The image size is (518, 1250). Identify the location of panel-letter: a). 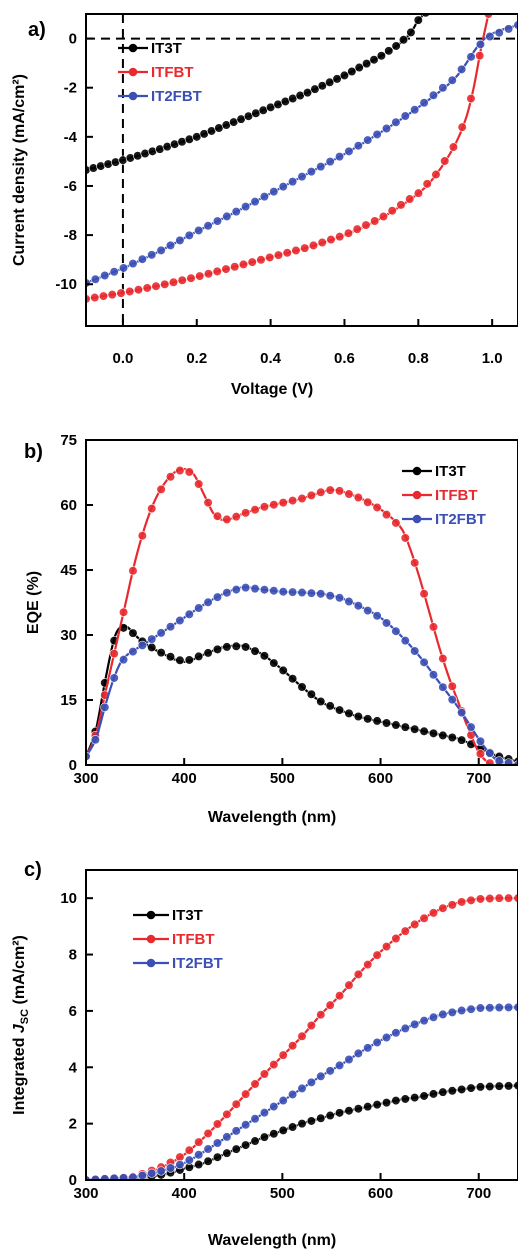
(37, 30).